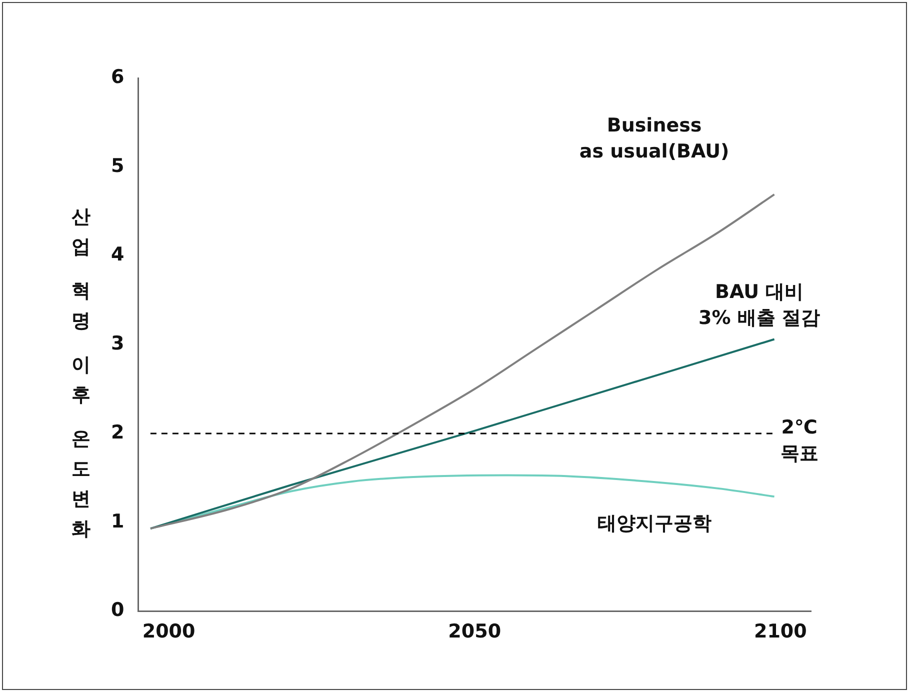  What do you see at coordinates (117, 165) in the screenshot?
I see `y-tick-label: 5` at bounding box center [117, 165].